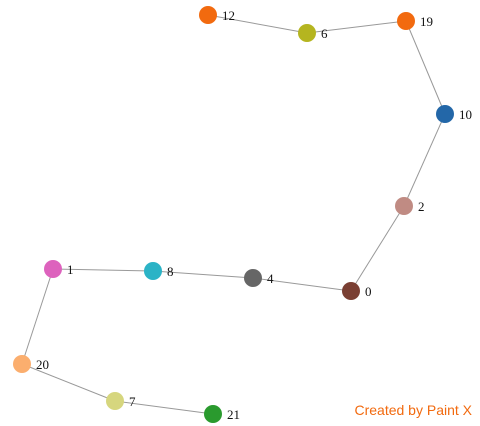  I want to click on node-12: 12, so click(217, 15).